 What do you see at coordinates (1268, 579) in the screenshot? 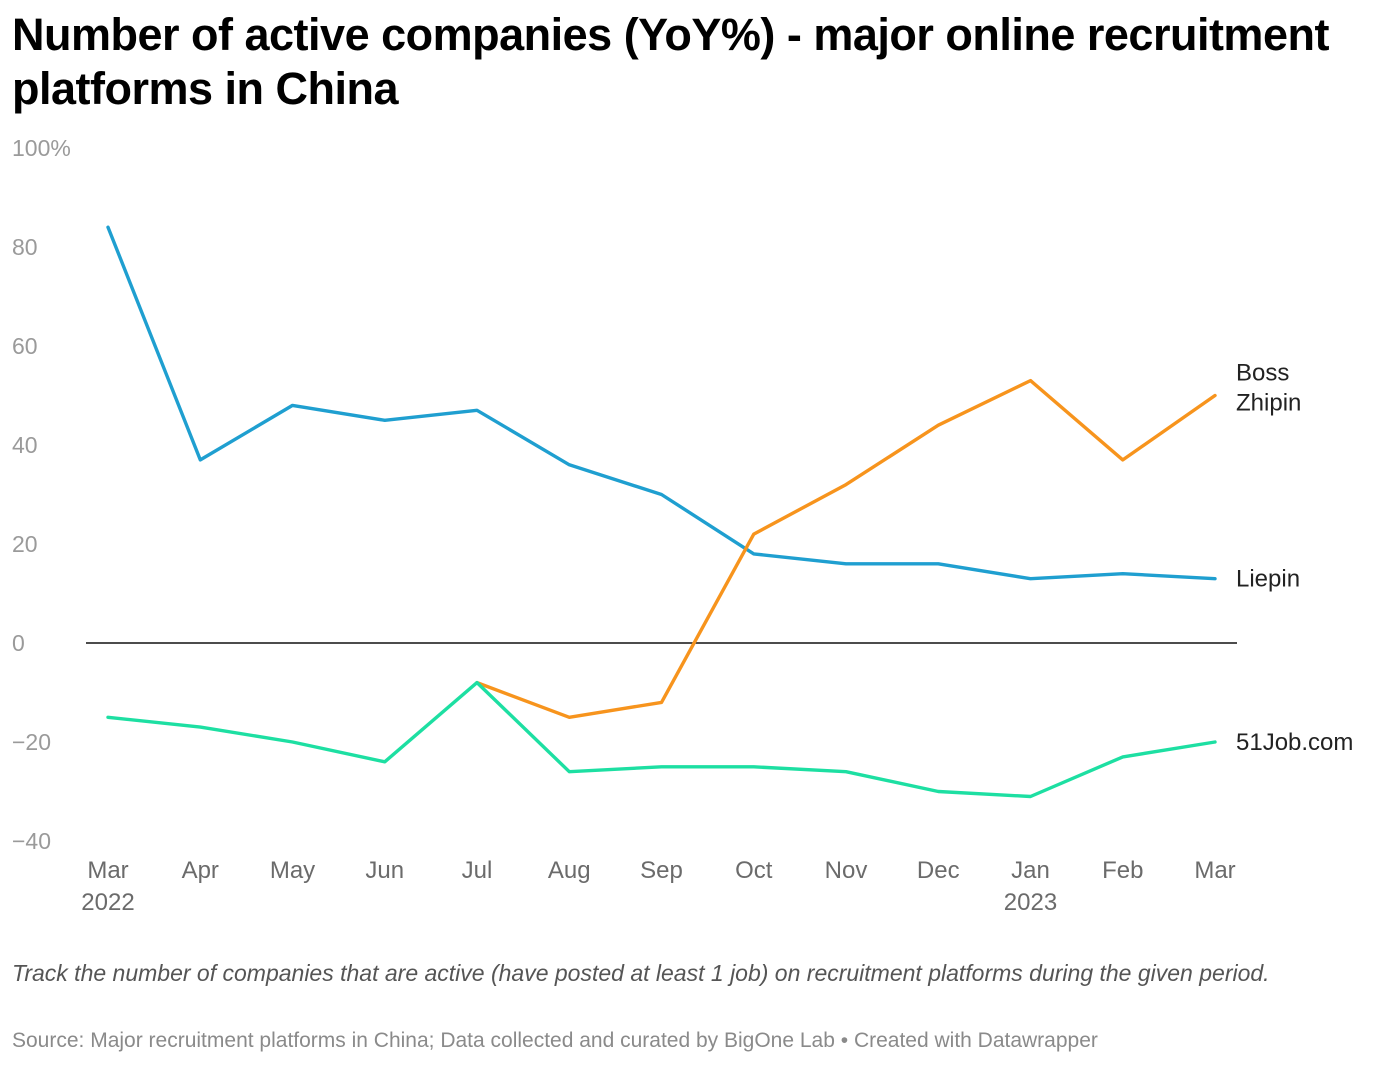
I see `series-label: Liepin` at bounding box center [1268, 579].